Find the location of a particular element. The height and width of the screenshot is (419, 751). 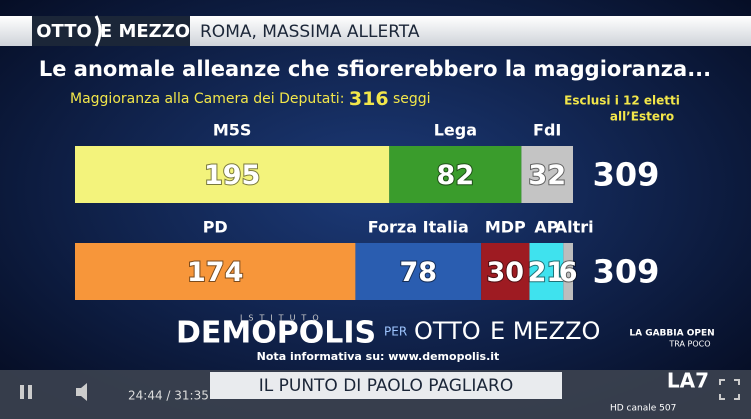

note-line: all’Estero is located at coordinates (642, 117).